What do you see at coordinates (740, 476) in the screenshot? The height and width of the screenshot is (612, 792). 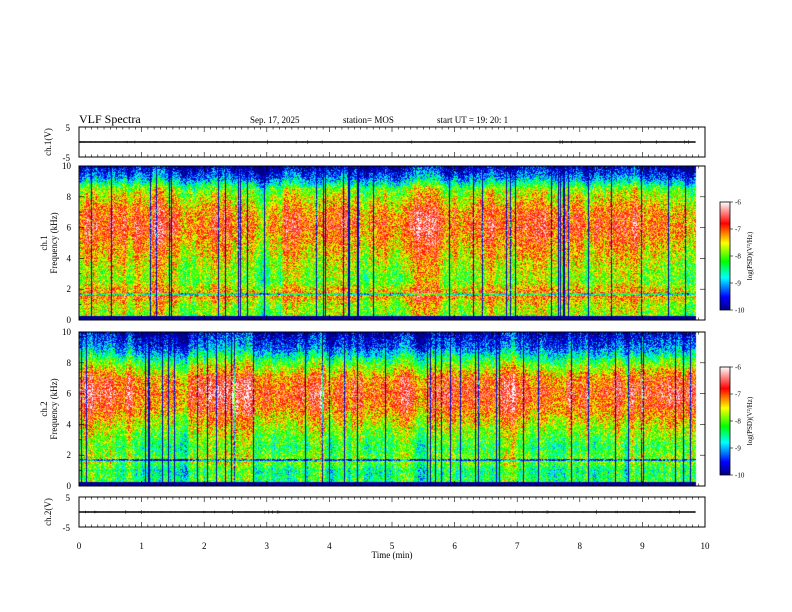 I see `colorbar-ch2-tick-label: -10` at bounding box center [740, 476].